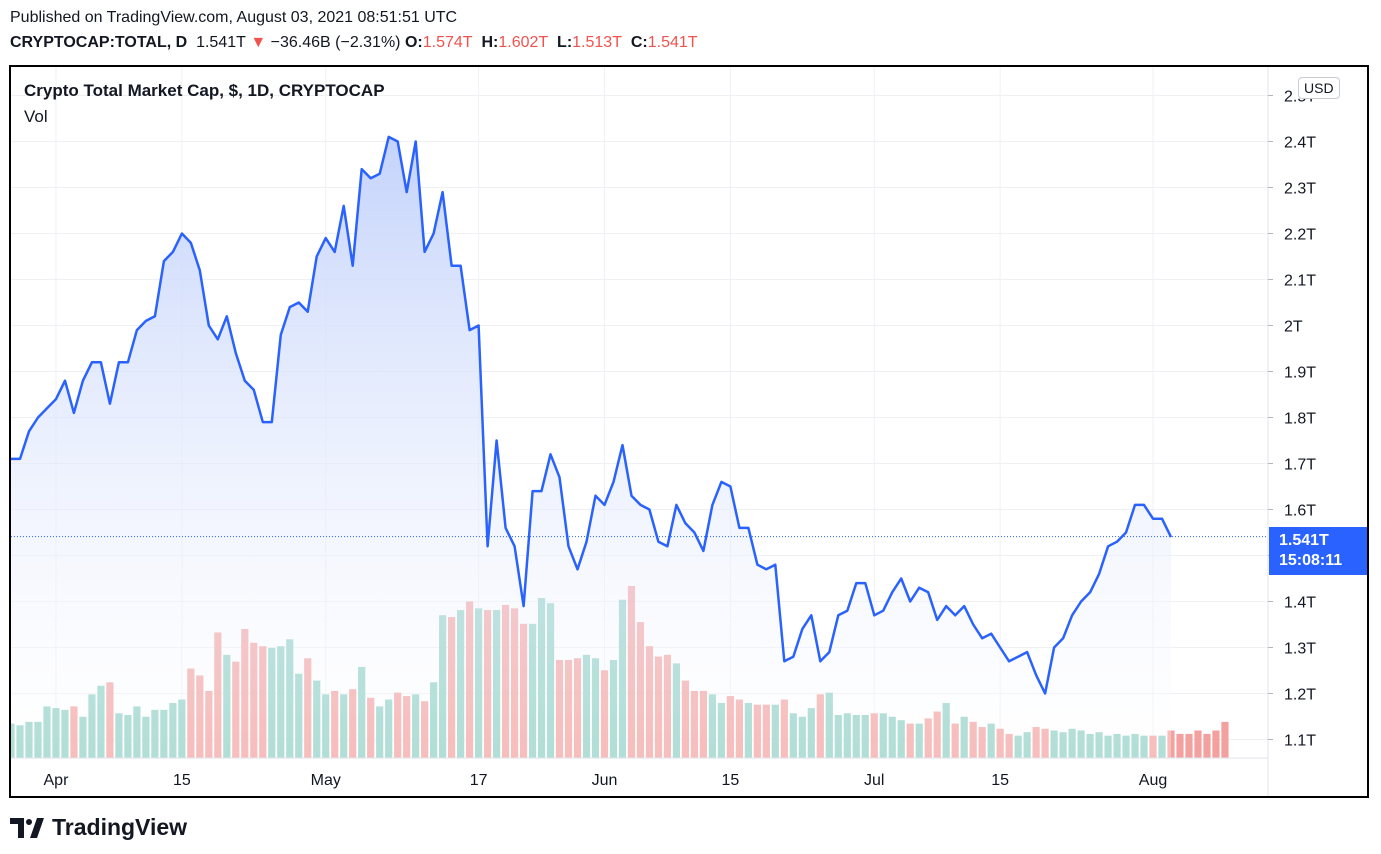 This screenshot has height=854, width=1381. What do you see at coordinates (99, 42) in the screenshot?
I see `symbol-label: CRYPTOCAP:TOTAL, D` at bounding box center [99, 42].